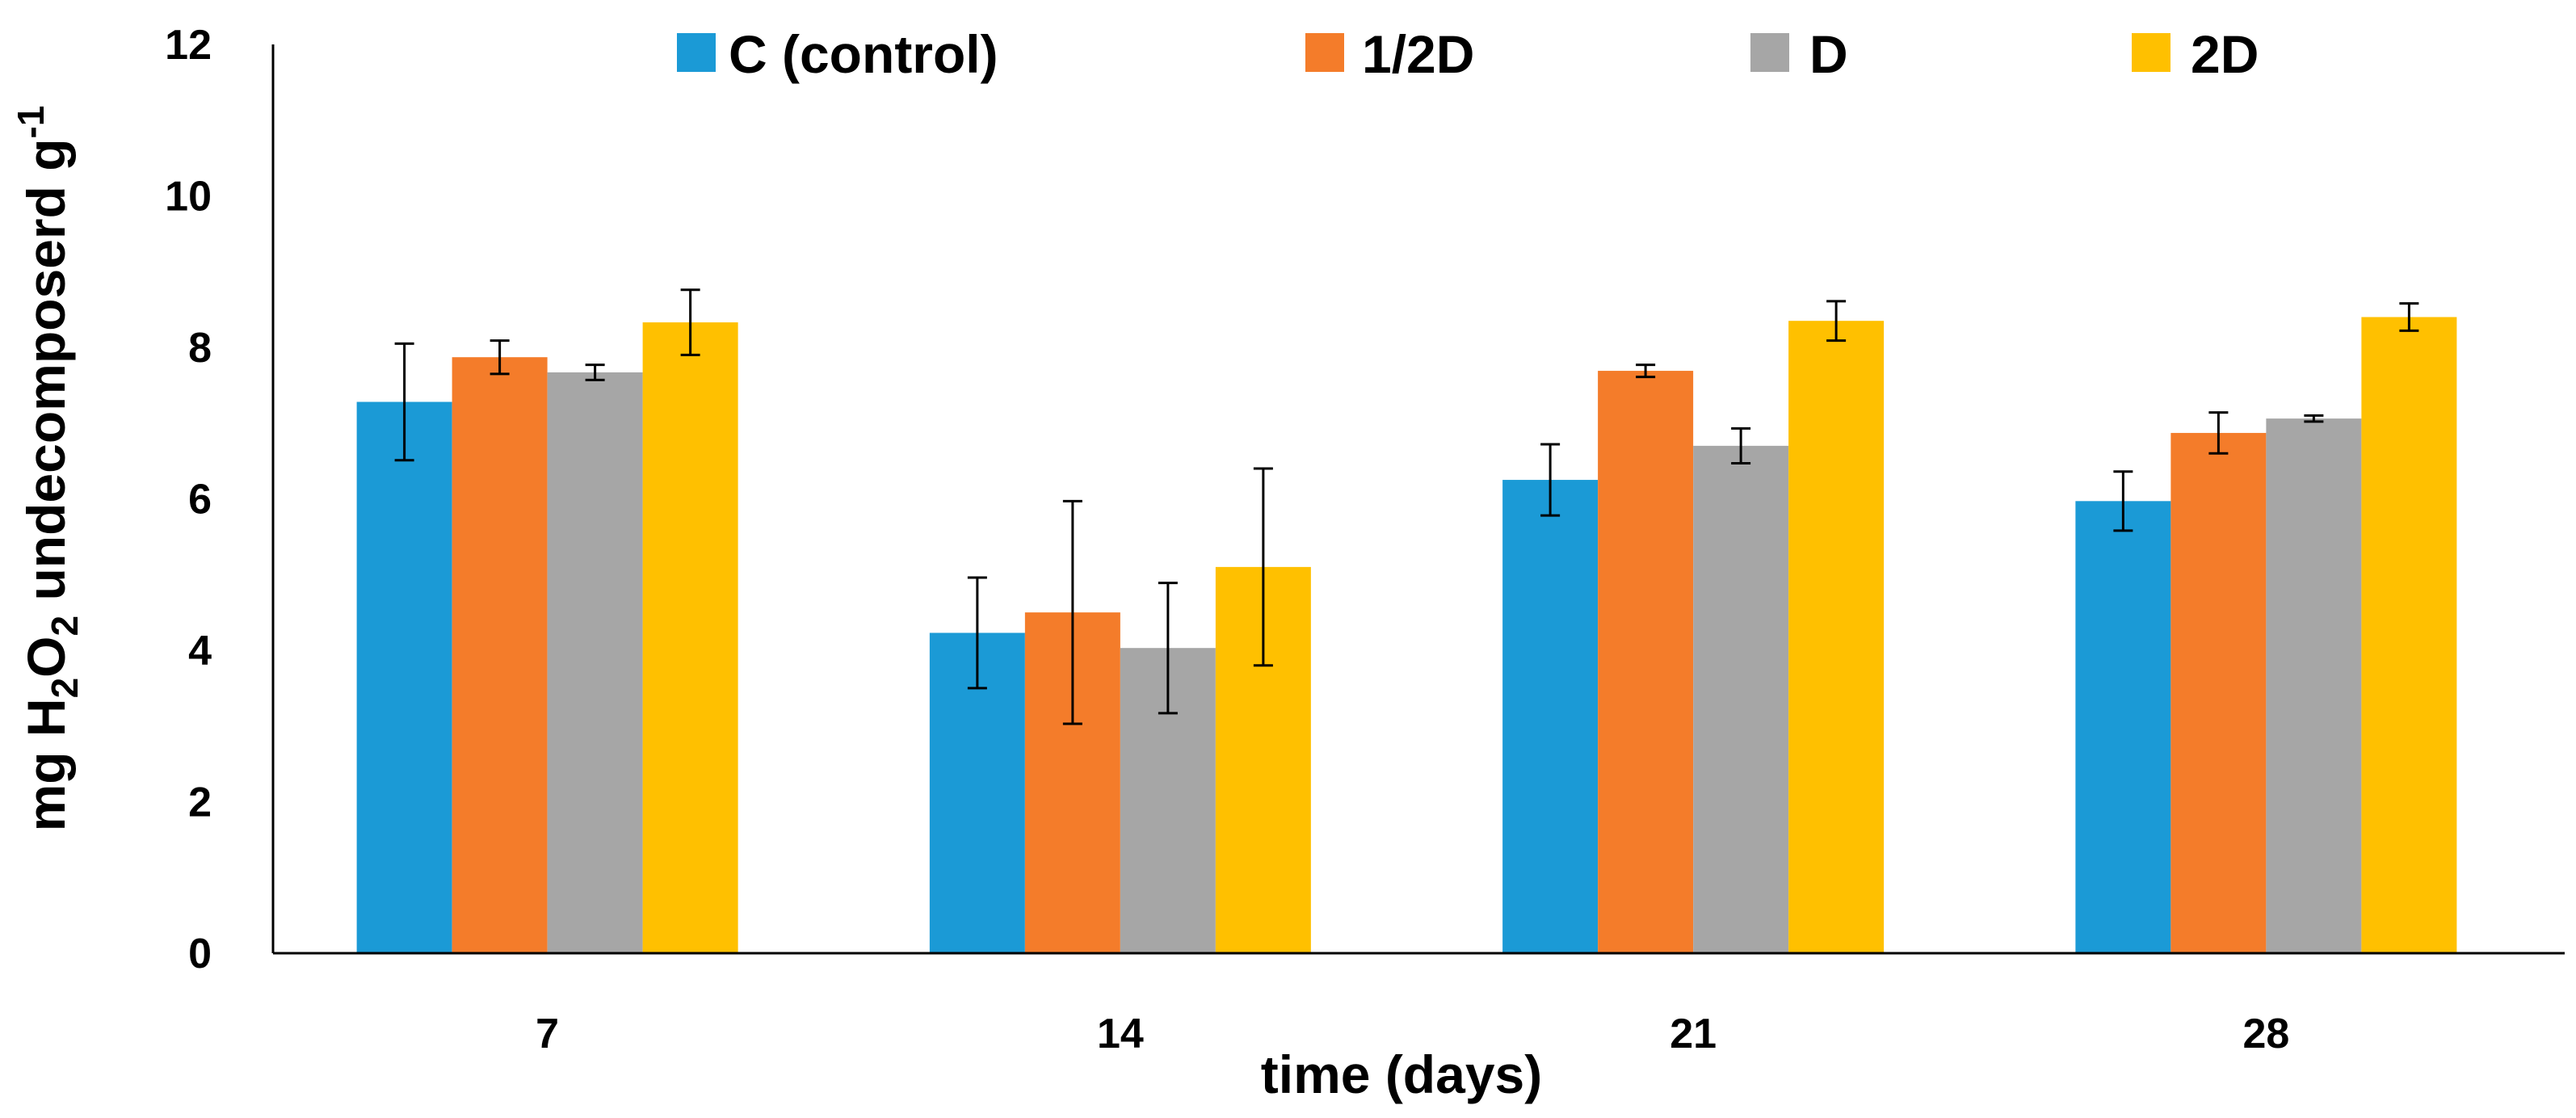 This screenshot has height=1118, width=2576. Describe the element at coordinates (1418, 54) in the screenshot. I see `legend-label: 1/2D` at that location.